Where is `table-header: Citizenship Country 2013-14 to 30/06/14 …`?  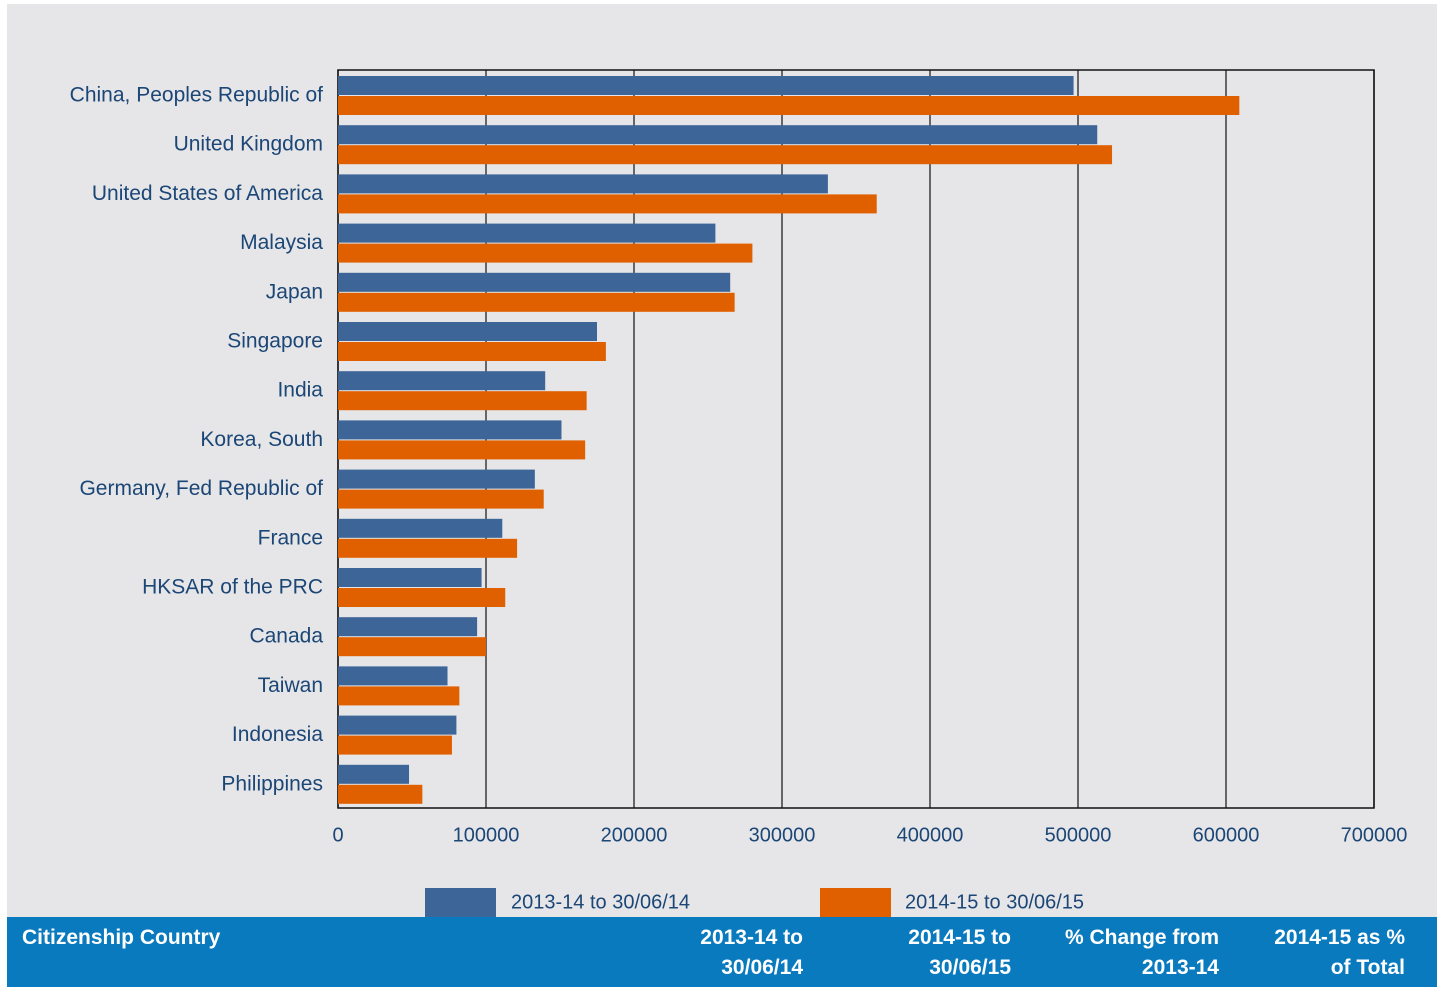
table-header: Citizenship Country 2013-14 to 30/06/14 … is located at coordinates (722, 952).